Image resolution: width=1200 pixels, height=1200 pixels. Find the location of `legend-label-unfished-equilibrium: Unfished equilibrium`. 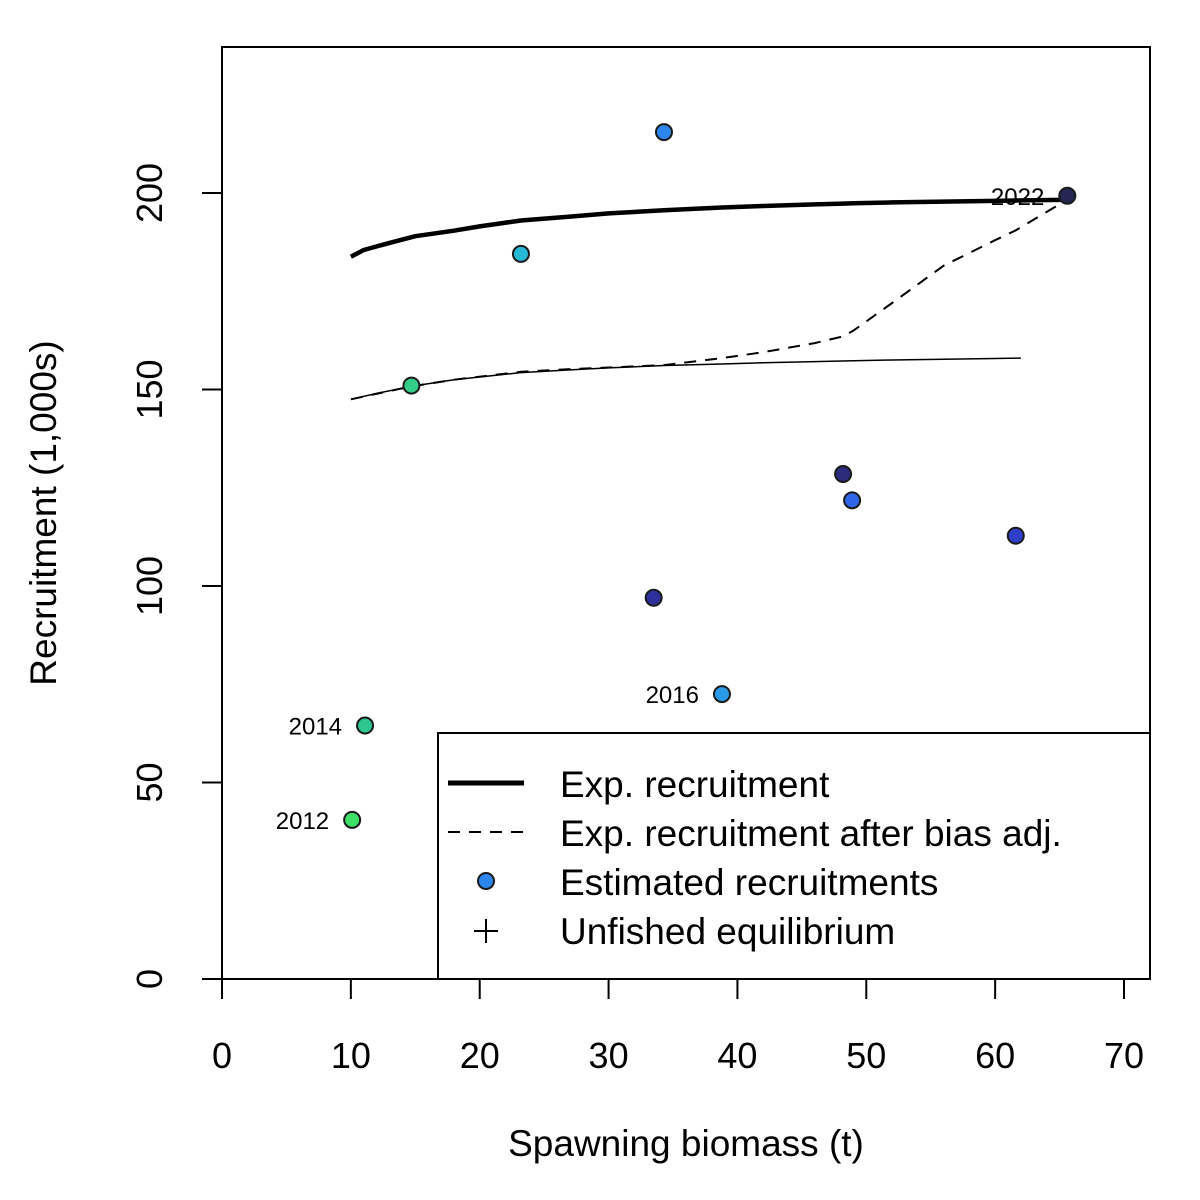

legend-label-unfished-equilibrium: Unfished equilibrium is located at coordinates (727, 931).